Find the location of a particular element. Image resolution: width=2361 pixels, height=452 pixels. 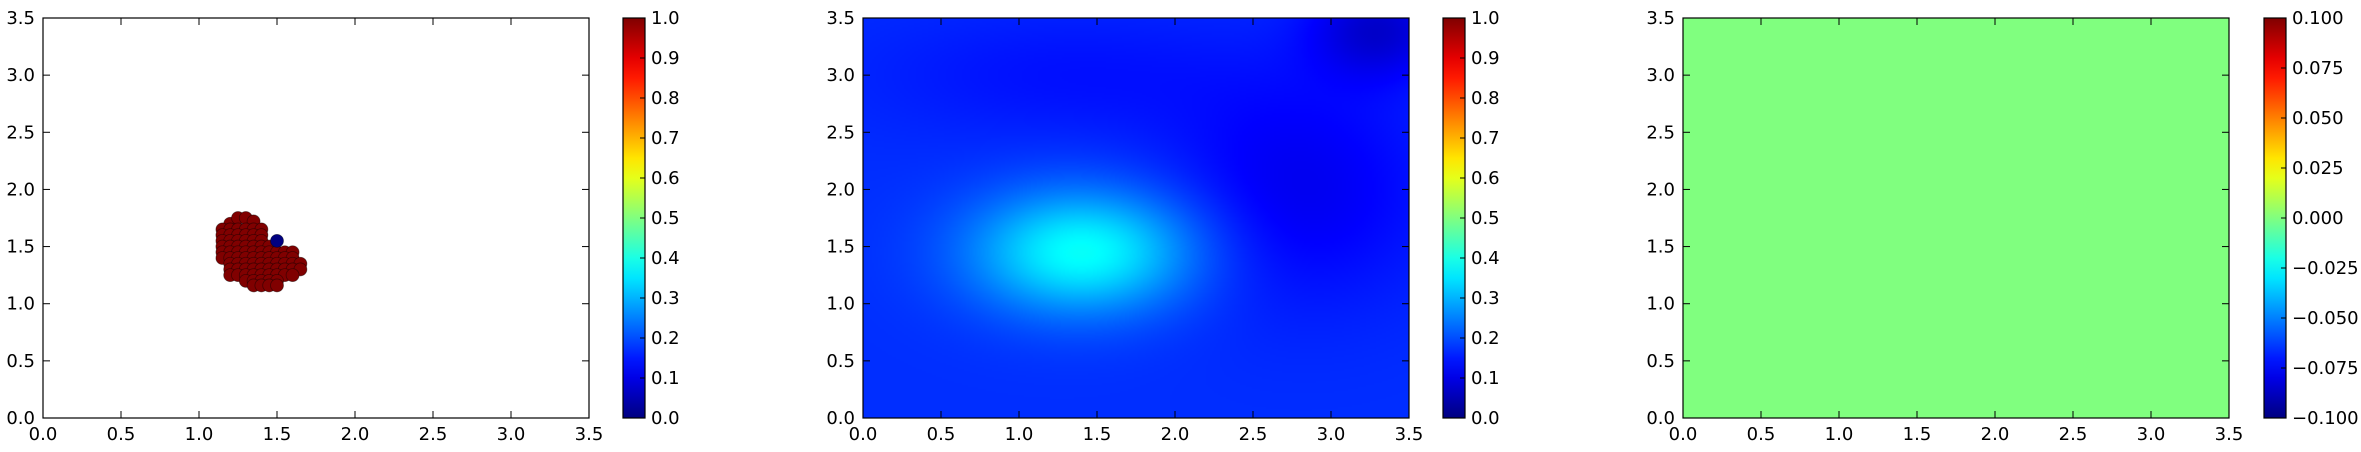

colorbar-tick-label: 0.075 is located at coordinates (2318, 68).